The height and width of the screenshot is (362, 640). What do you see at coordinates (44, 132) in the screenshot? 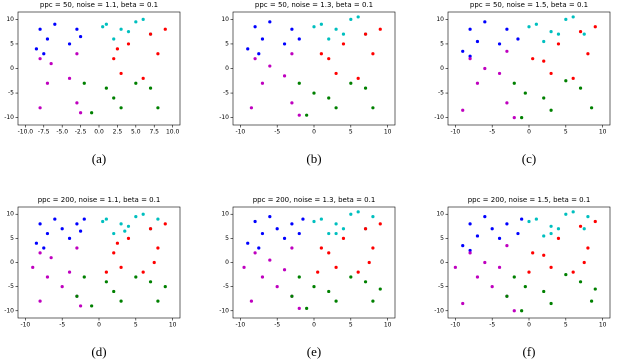
I see `x-tick-label: -7.5` at bounding box center [44, 132].